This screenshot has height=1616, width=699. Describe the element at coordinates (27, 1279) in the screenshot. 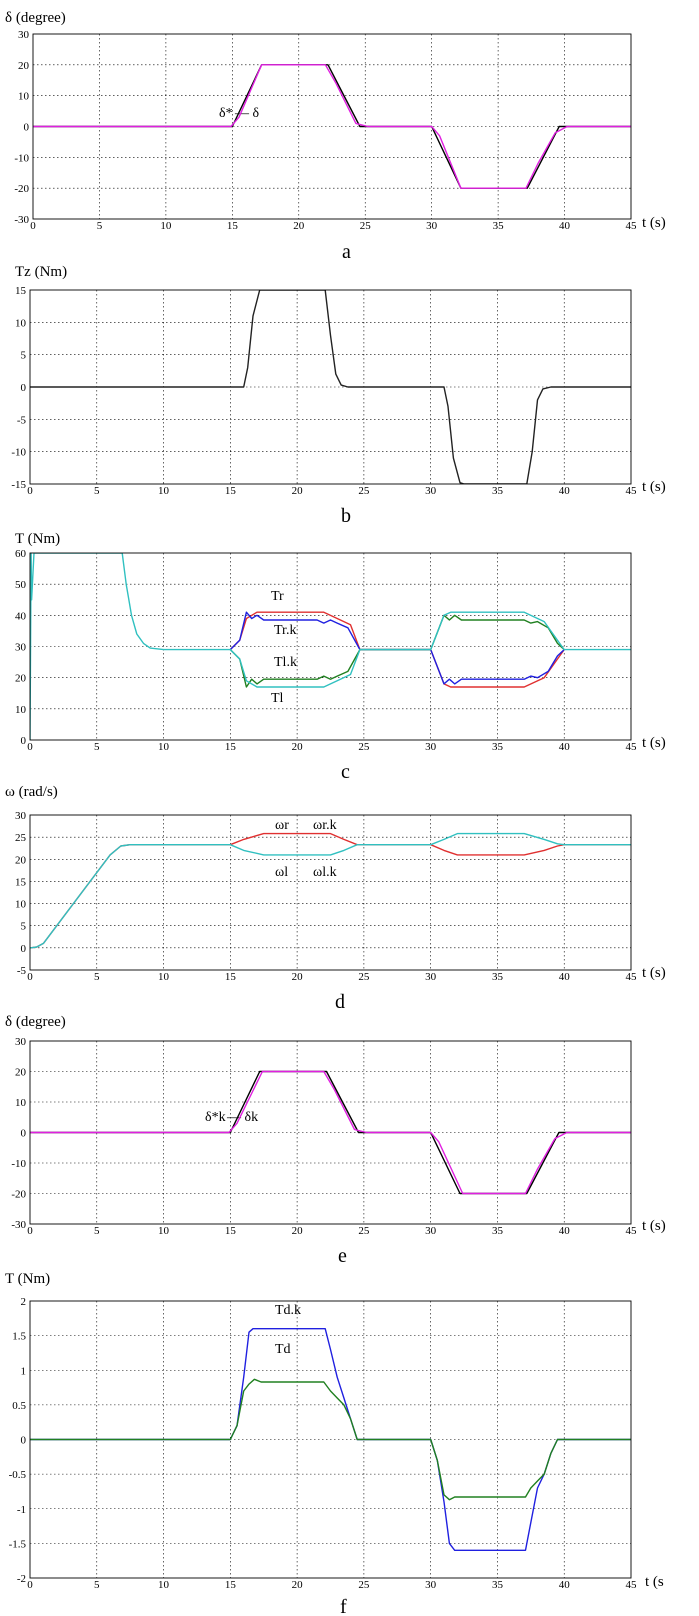

I see `y-axis-label: T (Nm)` at that location.